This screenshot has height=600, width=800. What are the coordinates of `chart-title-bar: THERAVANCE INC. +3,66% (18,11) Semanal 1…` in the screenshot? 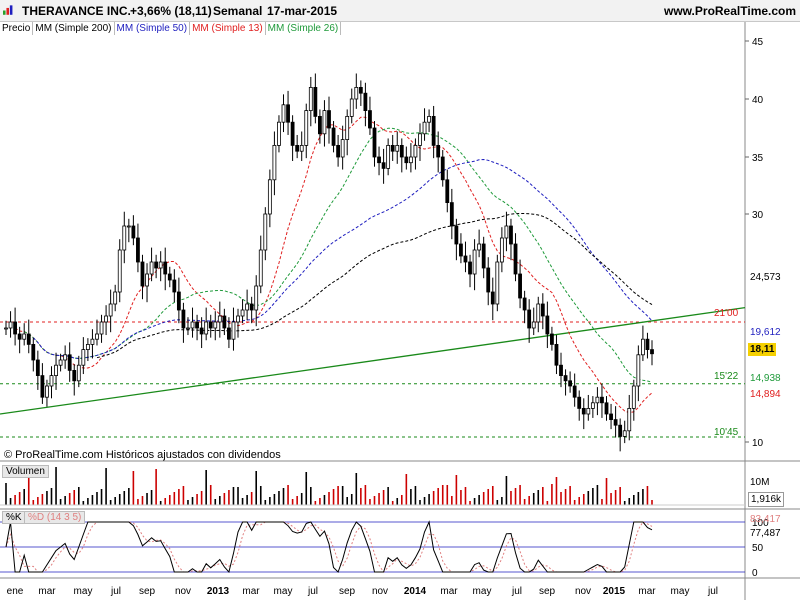 It's located at (400, 11).